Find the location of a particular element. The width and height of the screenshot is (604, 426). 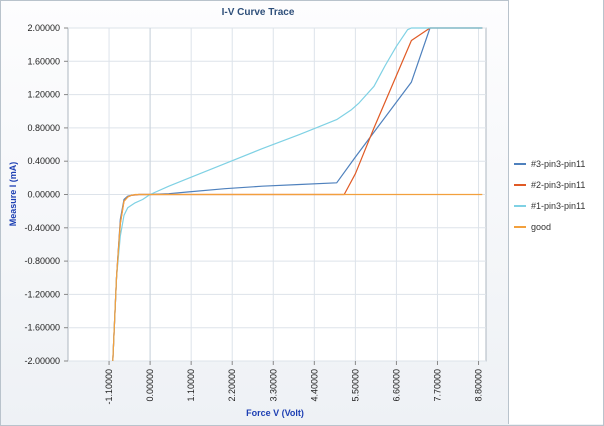

y-tick-label: 0.80000 is located at coordinates (43, 128).